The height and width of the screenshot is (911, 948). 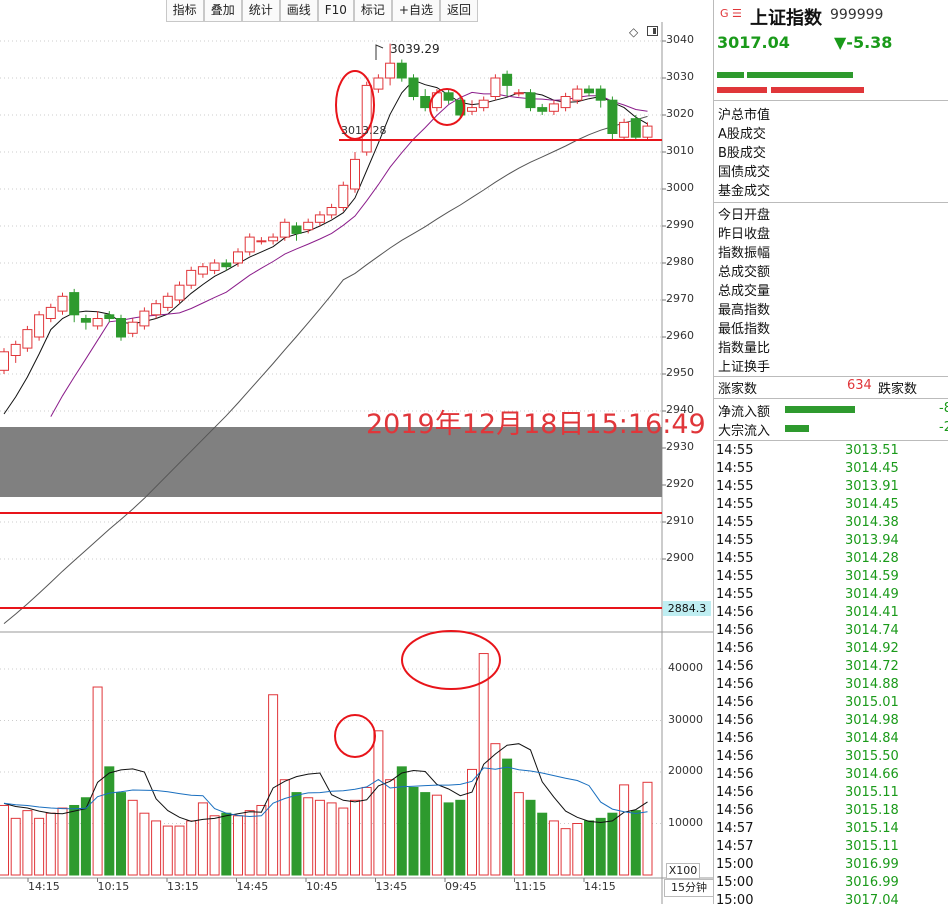 What do you see at coordinates (335, 11) in the screenshot?
I see `toolbar-f10-button: F10` at bounding box center [335, 11].